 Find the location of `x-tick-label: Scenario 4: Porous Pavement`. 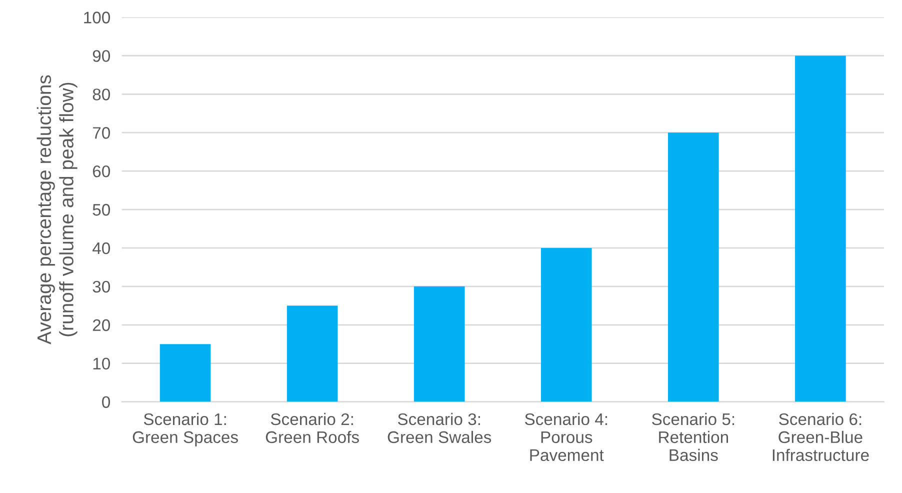

x-tick-label: Scenario 4: Porous Pavement is located at coordinates (566, 437).